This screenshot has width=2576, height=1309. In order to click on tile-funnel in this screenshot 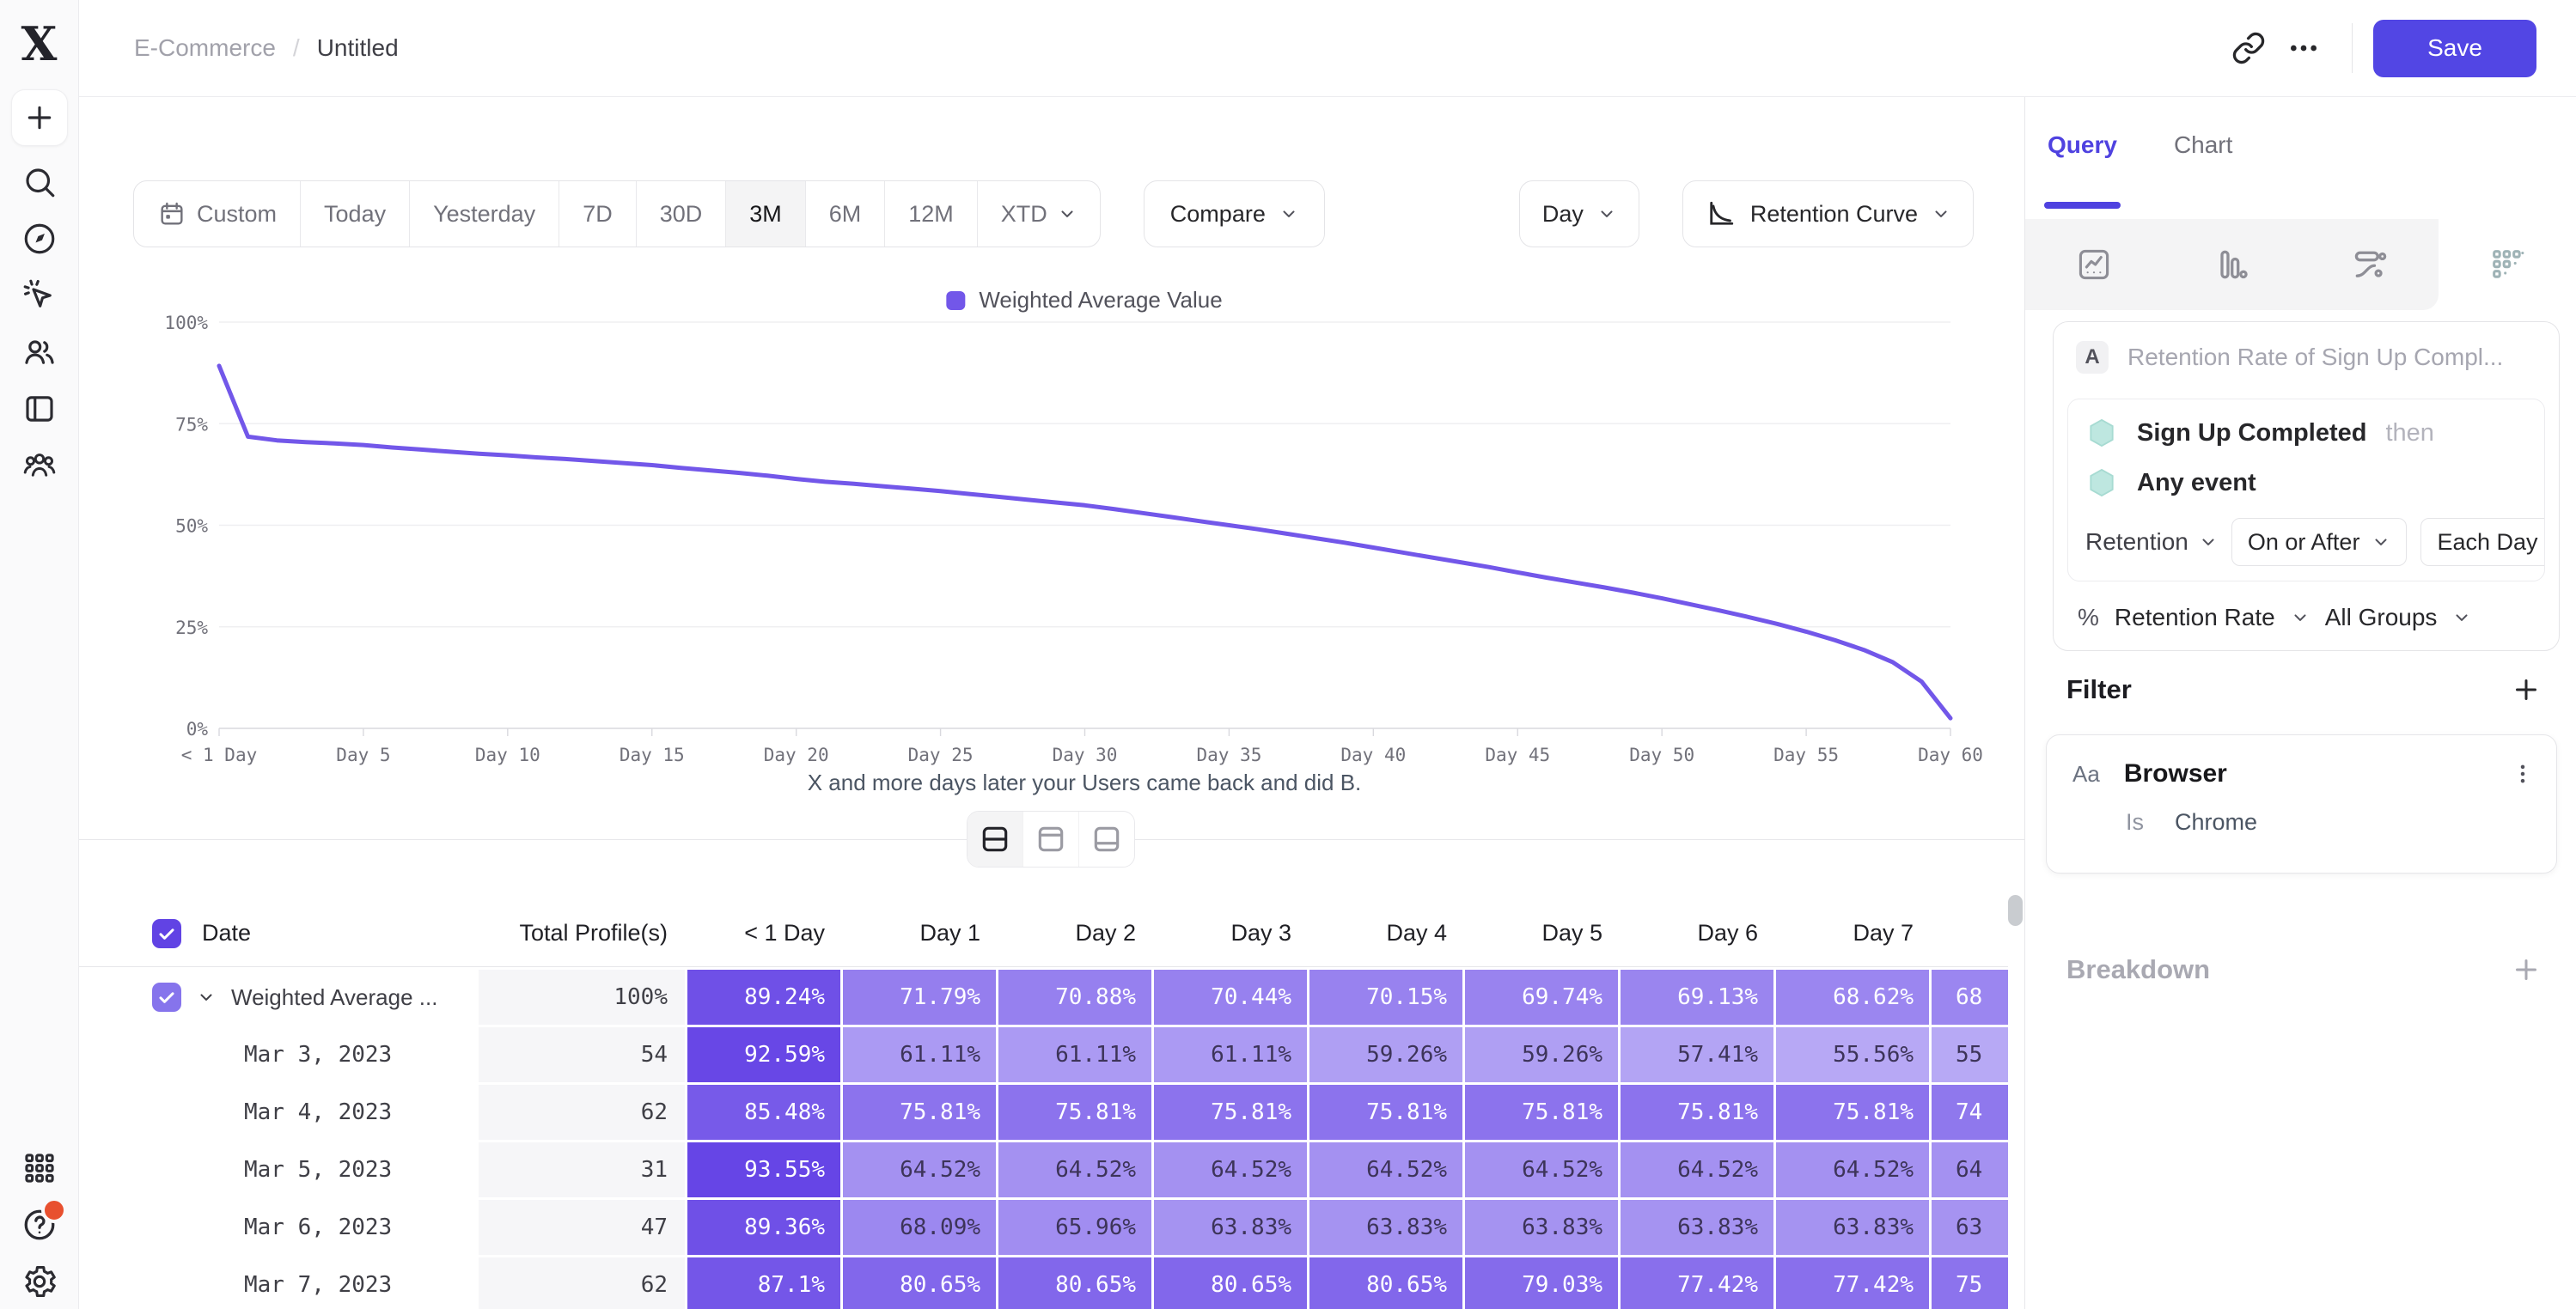, I will do `click(2232, 264)`.